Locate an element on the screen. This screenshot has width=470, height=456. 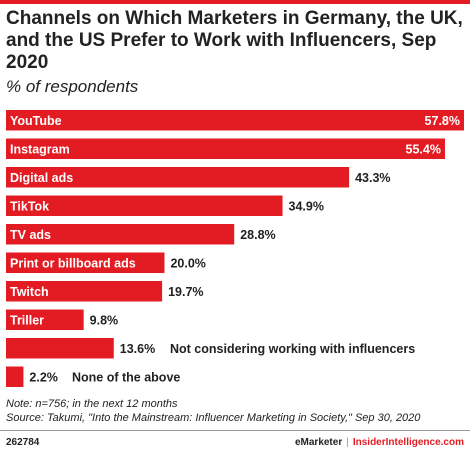
footer-divider is located at coordinates (235, 430).